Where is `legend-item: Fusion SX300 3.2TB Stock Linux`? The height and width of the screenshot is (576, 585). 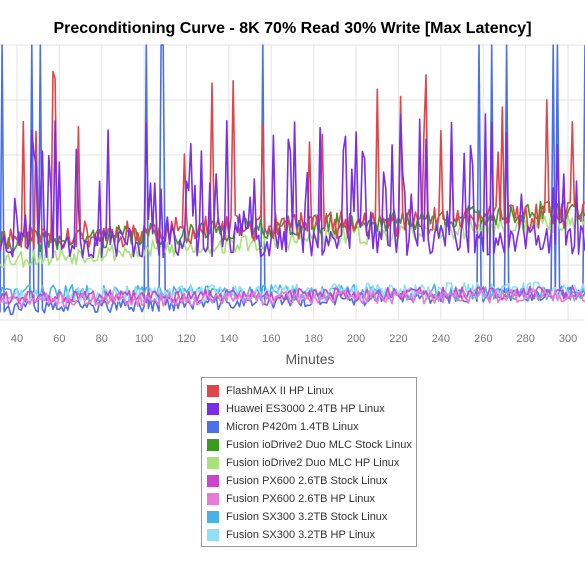 legend-item: Fusion SX300 3.2TB Stock Linux is located at coordinates (311, 517).